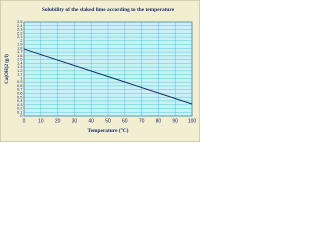 This screenshot has height=240, width=320. Describe the element at coordinates (91, 121) in the screenshot. I see `x-tick-label: 40` at that location.